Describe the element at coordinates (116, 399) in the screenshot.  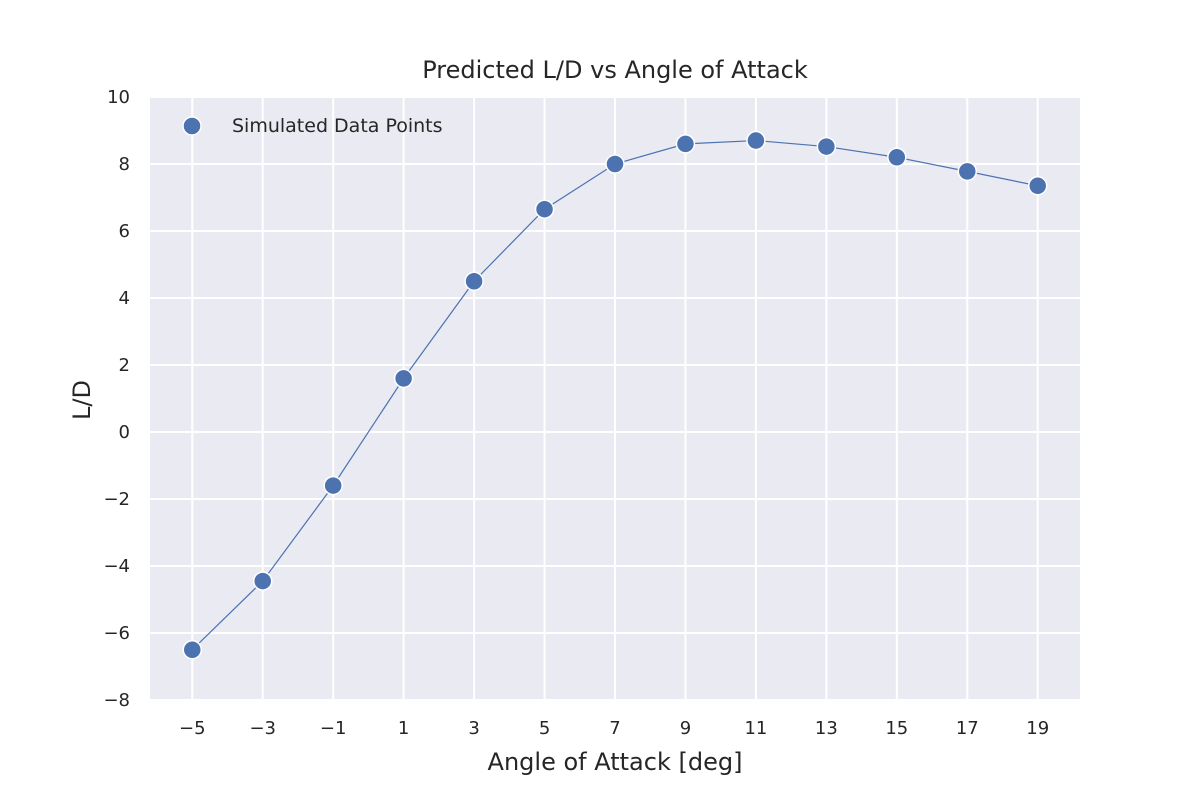
I see `y-axis-ticks: −8 −6 −4 −2 0 2 4 6 8 10` at that location.